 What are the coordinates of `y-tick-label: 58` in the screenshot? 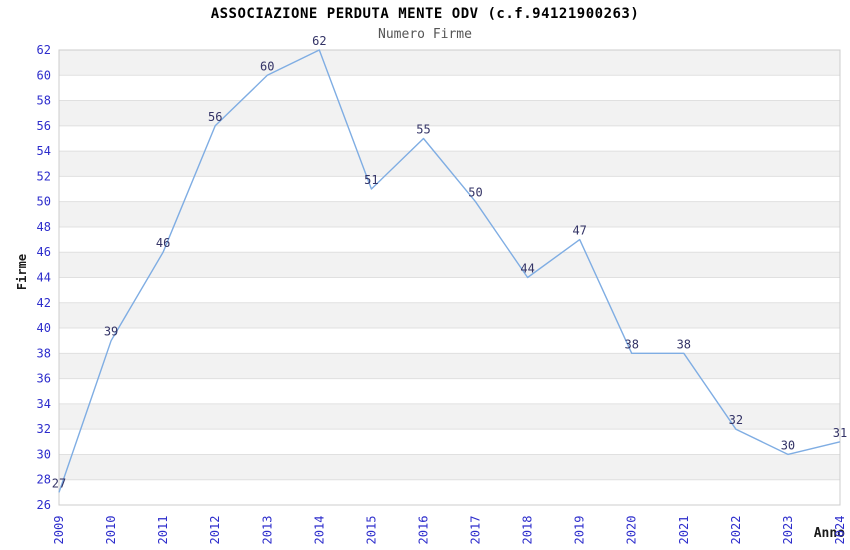 It's located at (44, 101).